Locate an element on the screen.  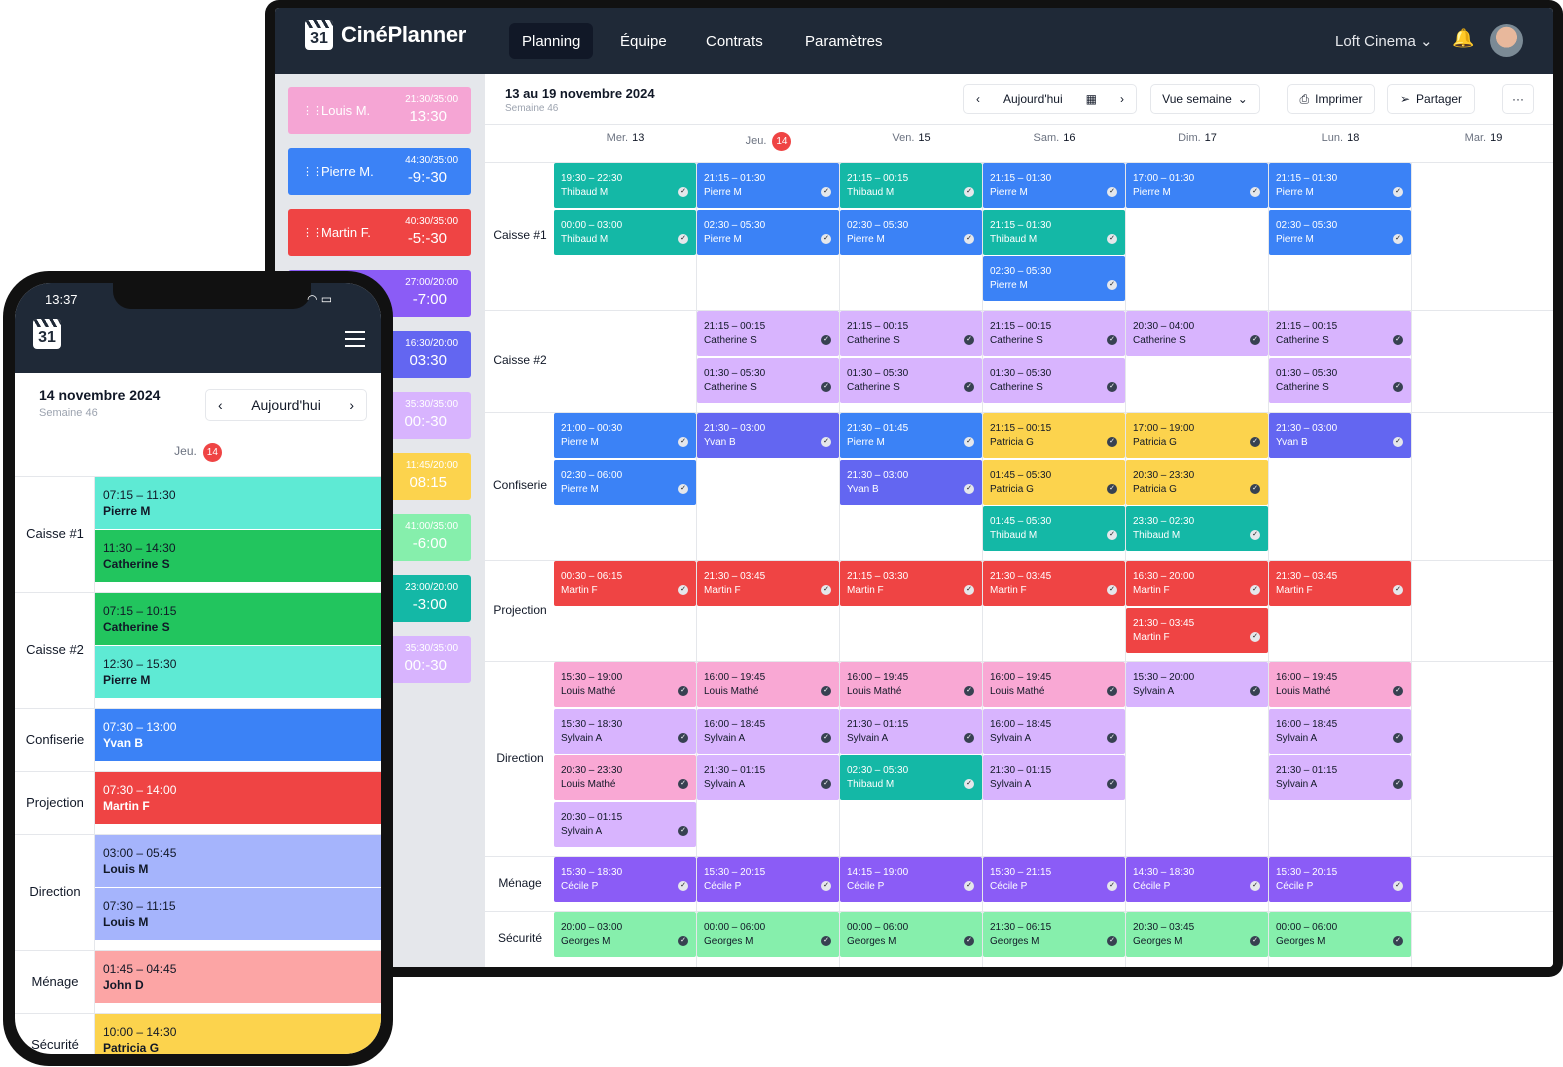
shift-card: 14:30 – 18:30 Cécile P ✓ is located at coordinates (1197, 879).